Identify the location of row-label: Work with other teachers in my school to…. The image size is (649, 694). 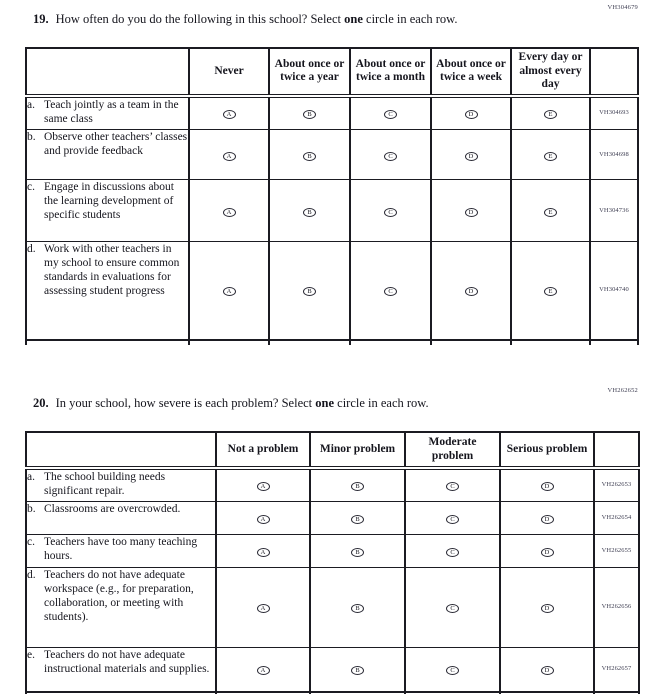
(112, 270).